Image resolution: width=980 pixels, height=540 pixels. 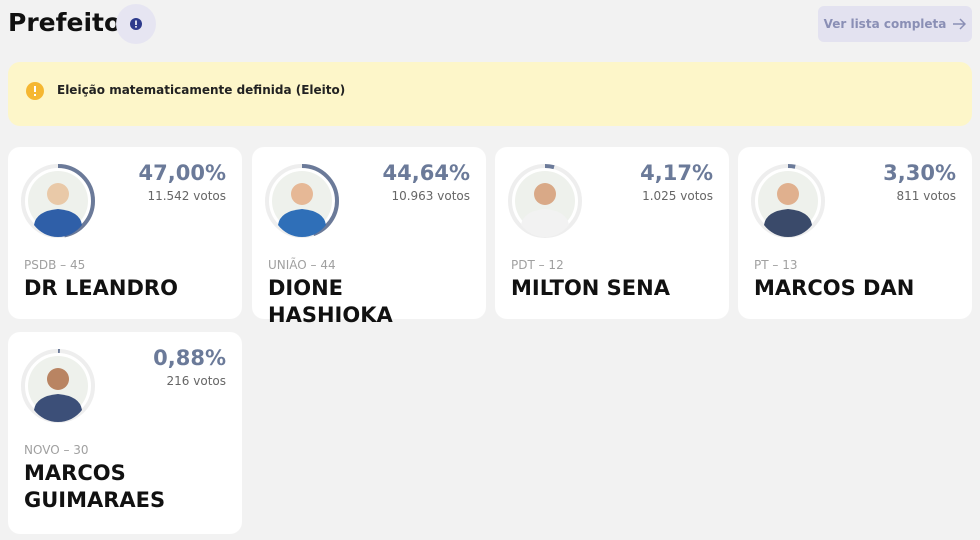 What do you see at coordinates (855, 233) in the screenshot?
I see `candidate-card: 3,30% 811 votos PT – 13 MARCOS DAN` at bounding box center [855, 233].